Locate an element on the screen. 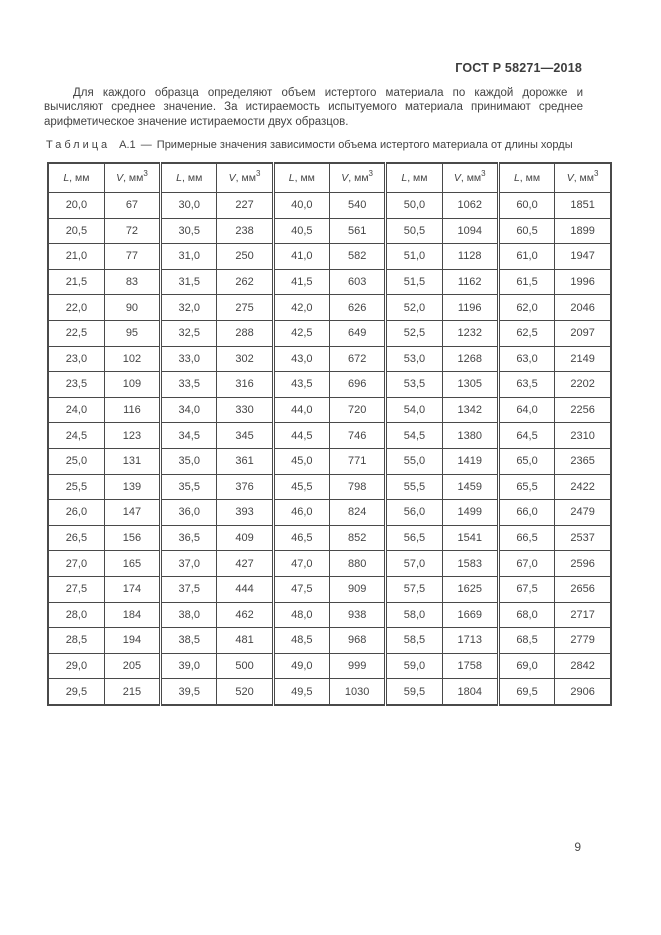 The height and width of the screenshot is (935, 661). cell-v-value: 1162 is located at coordinates (470, 282).